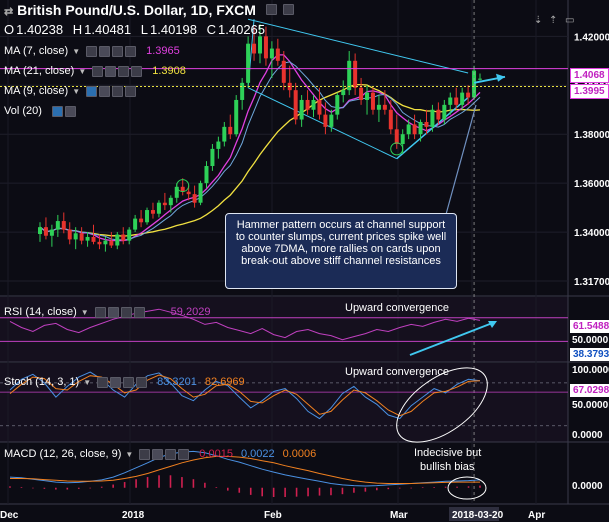 This screenshot has width=609, height=522. What do you see at coordinates (397, 372) in the screenshot?
I see `stoch-note: Upward convergence` at bounding box center [397, 372].